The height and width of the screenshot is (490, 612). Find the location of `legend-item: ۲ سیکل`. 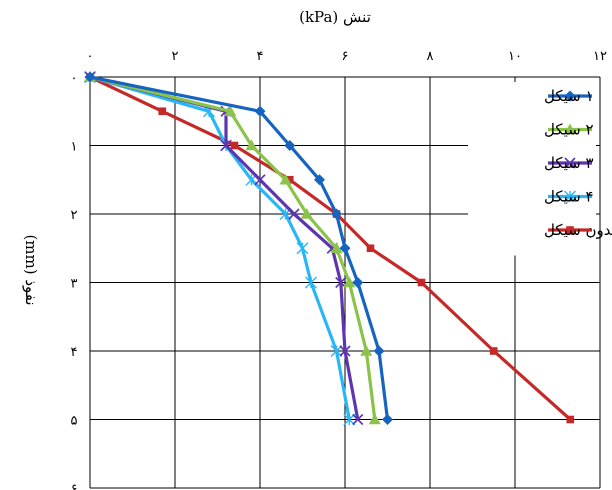

legend-item: ۲ سیکل is located at coordinates (569, 130).